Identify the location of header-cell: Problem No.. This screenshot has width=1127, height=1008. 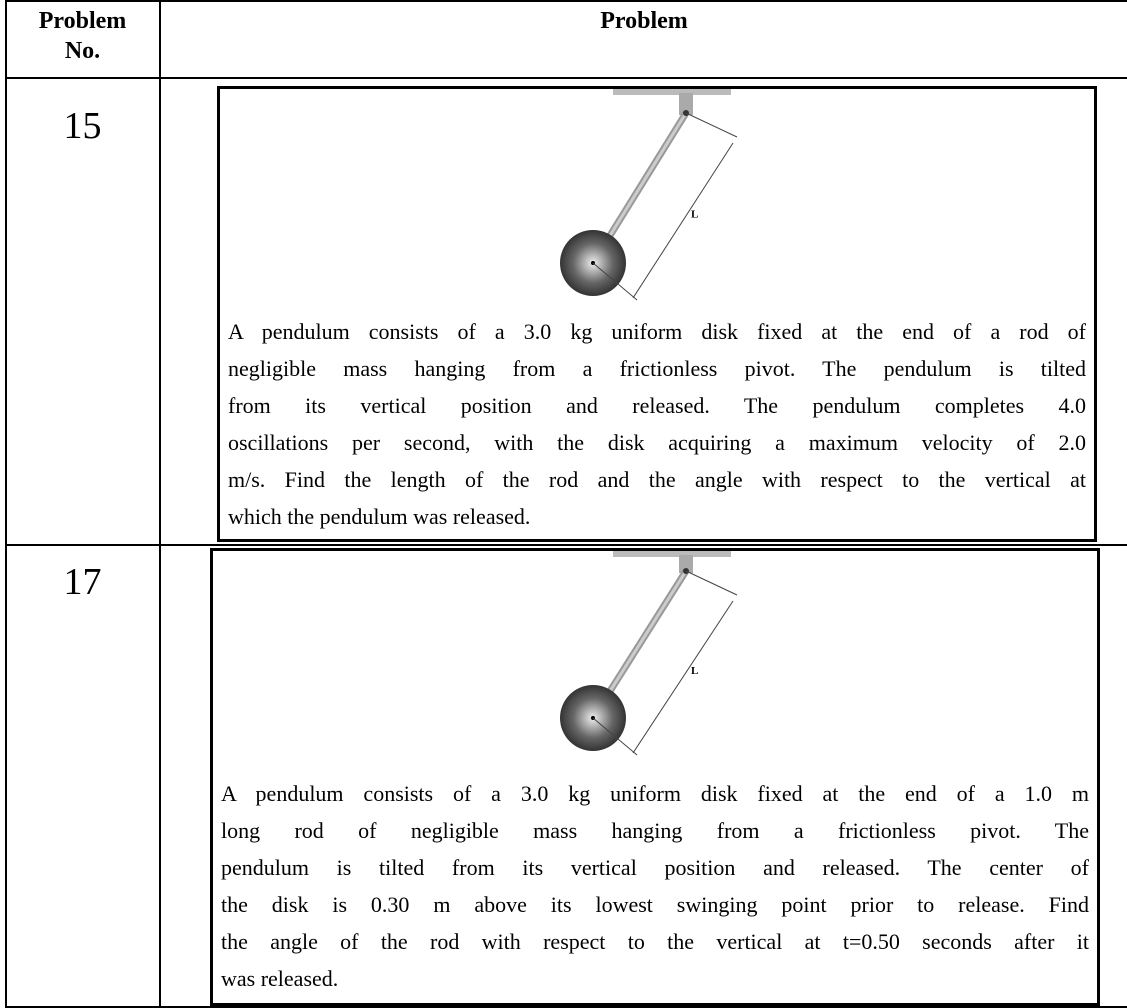
(82, 36).